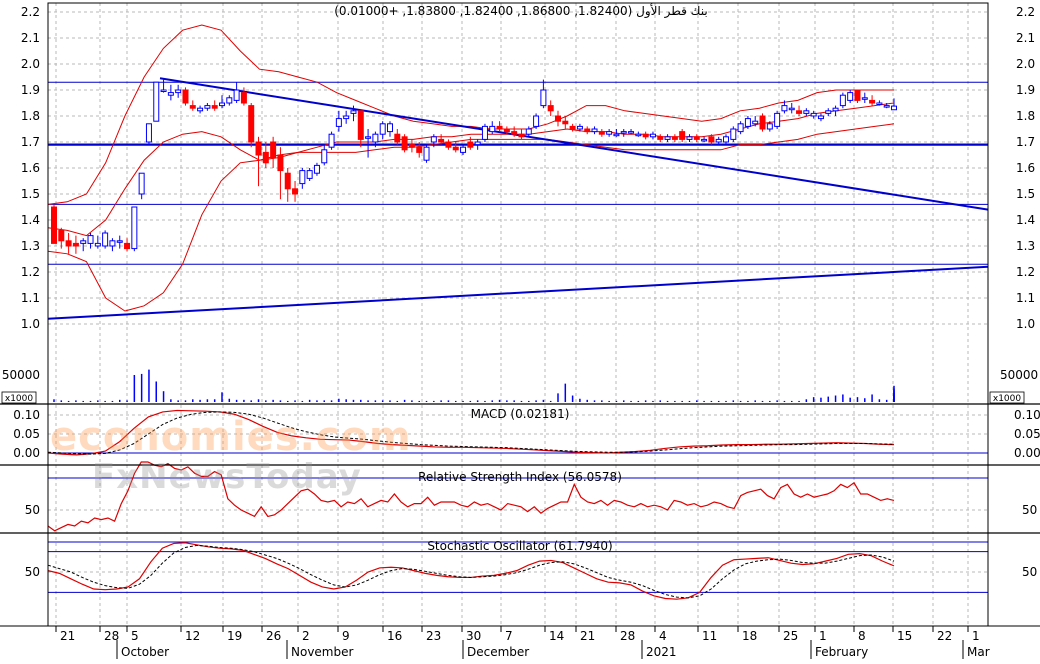 Image resolution: width=1040 pixels, height=664 pixels. What do you see at coordinates (587, 636) in the screenshot?
I see `x-tick-label: 21` at bounding box center [587, 636].